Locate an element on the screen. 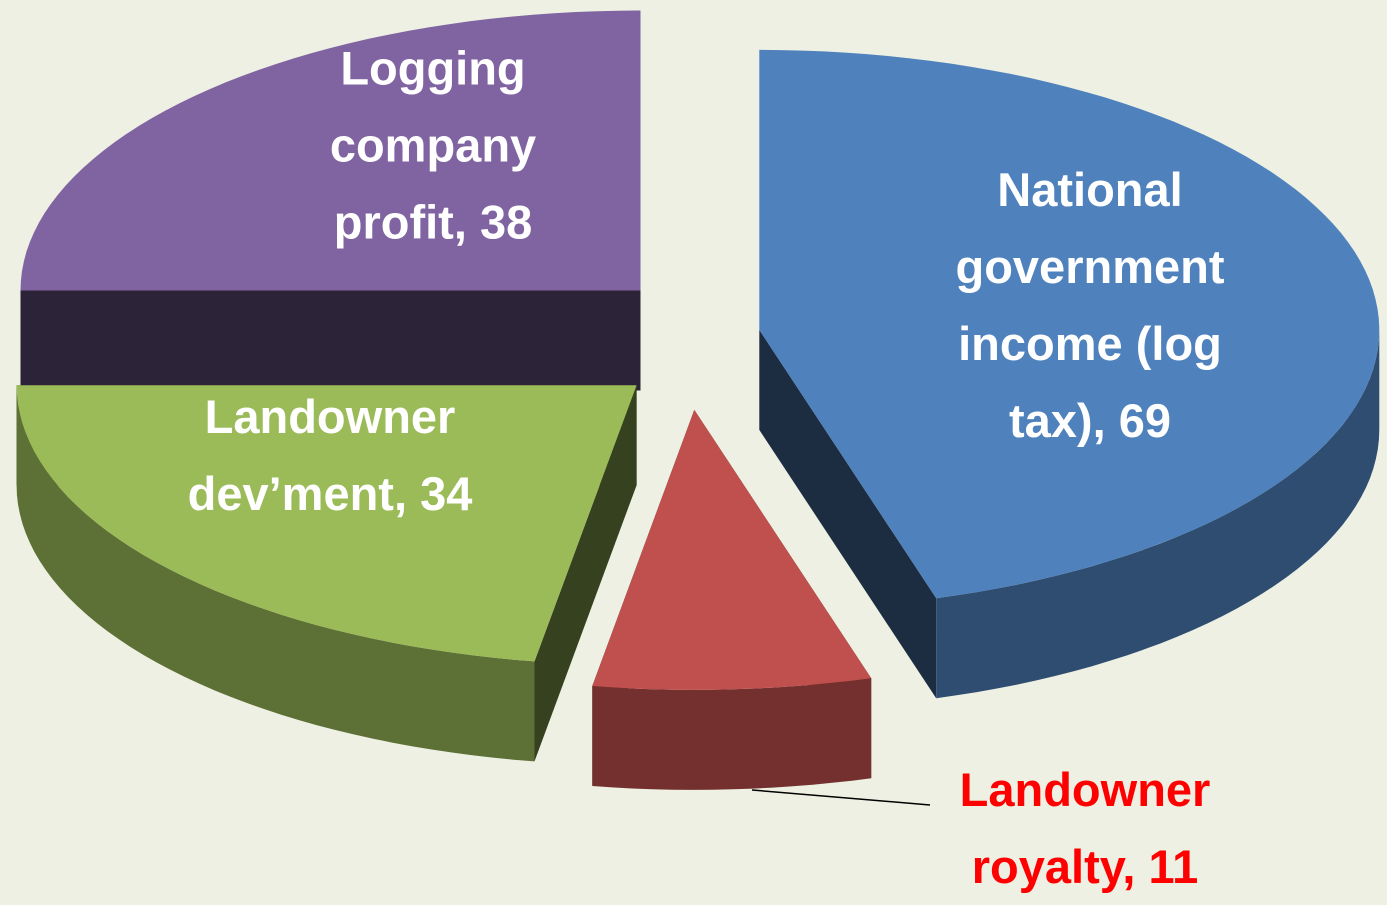  slice-label: Logging company profit, 38 is located at coordinates (433, 145).